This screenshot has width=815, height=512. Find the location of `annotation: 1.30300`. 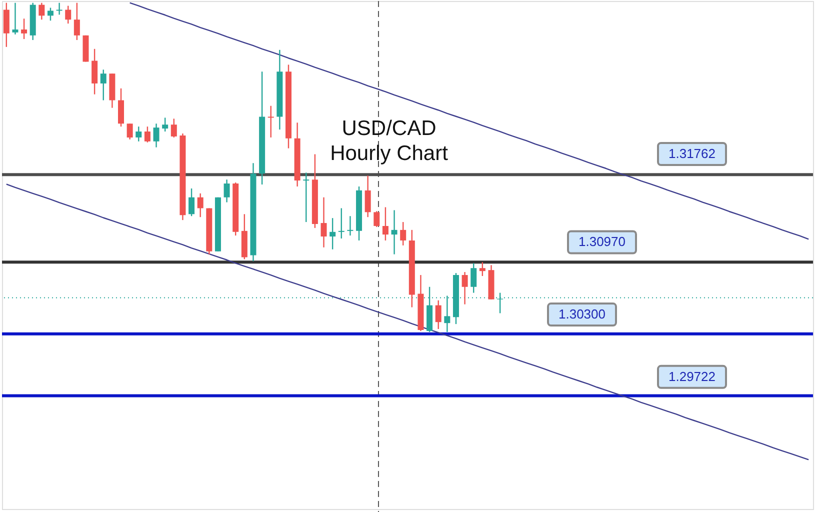

annotation: 1.30300 is located at coordinates (582, 314).